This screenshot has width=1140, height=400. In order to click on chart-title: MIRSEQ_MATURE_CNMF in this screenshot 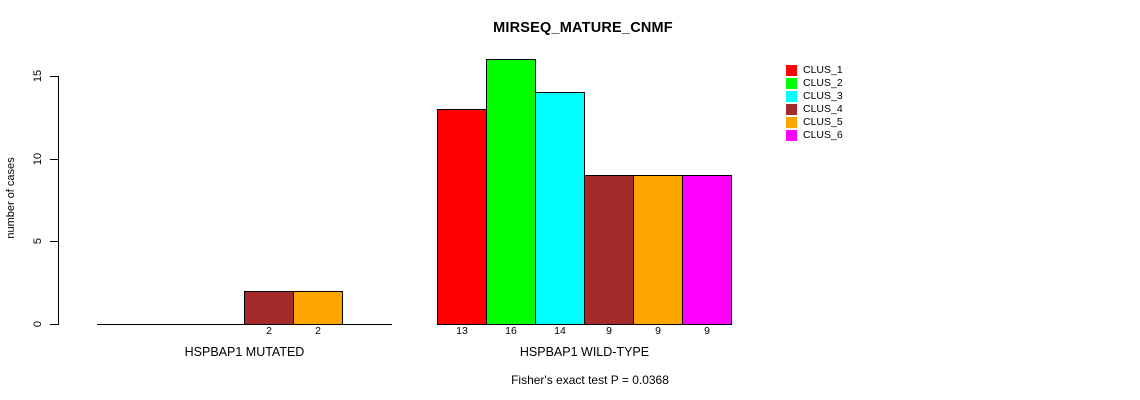, I will do `click(583, 28)`.